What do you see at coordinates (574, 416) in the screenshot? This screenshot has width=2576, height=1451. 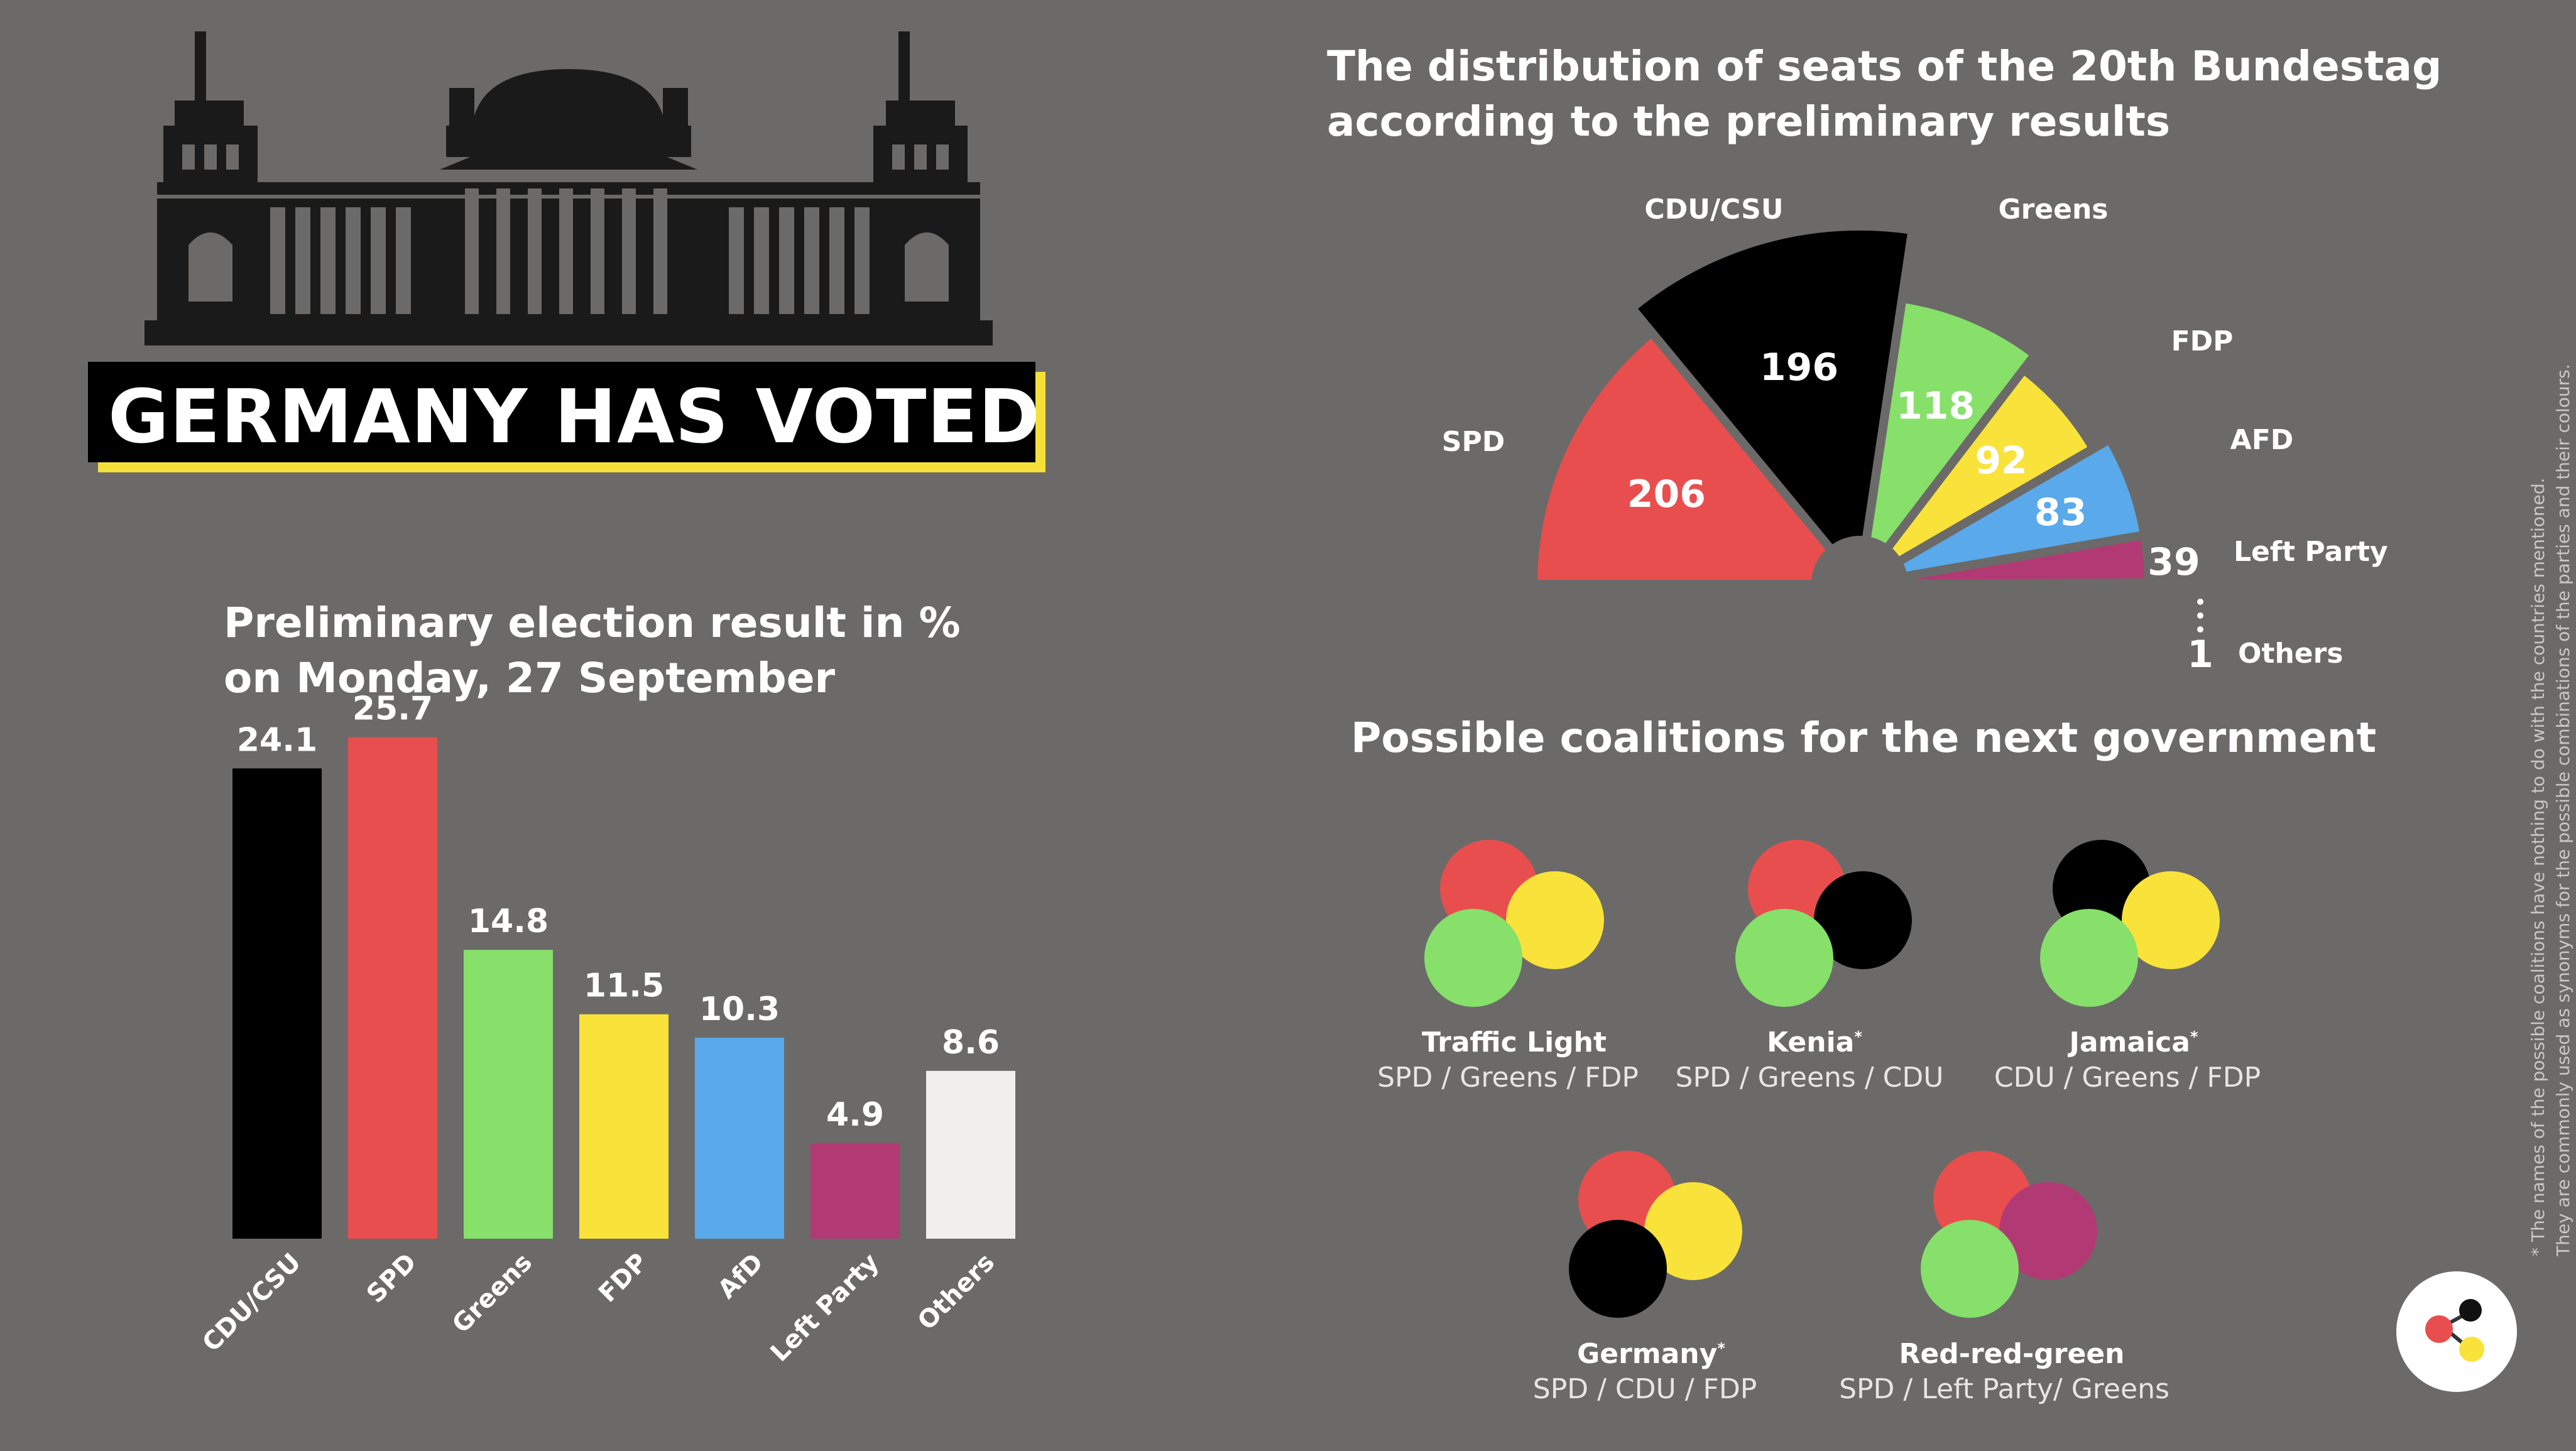 I see `hero-title: GERMANY HAS VOTED` at bounding box center [574, 416].